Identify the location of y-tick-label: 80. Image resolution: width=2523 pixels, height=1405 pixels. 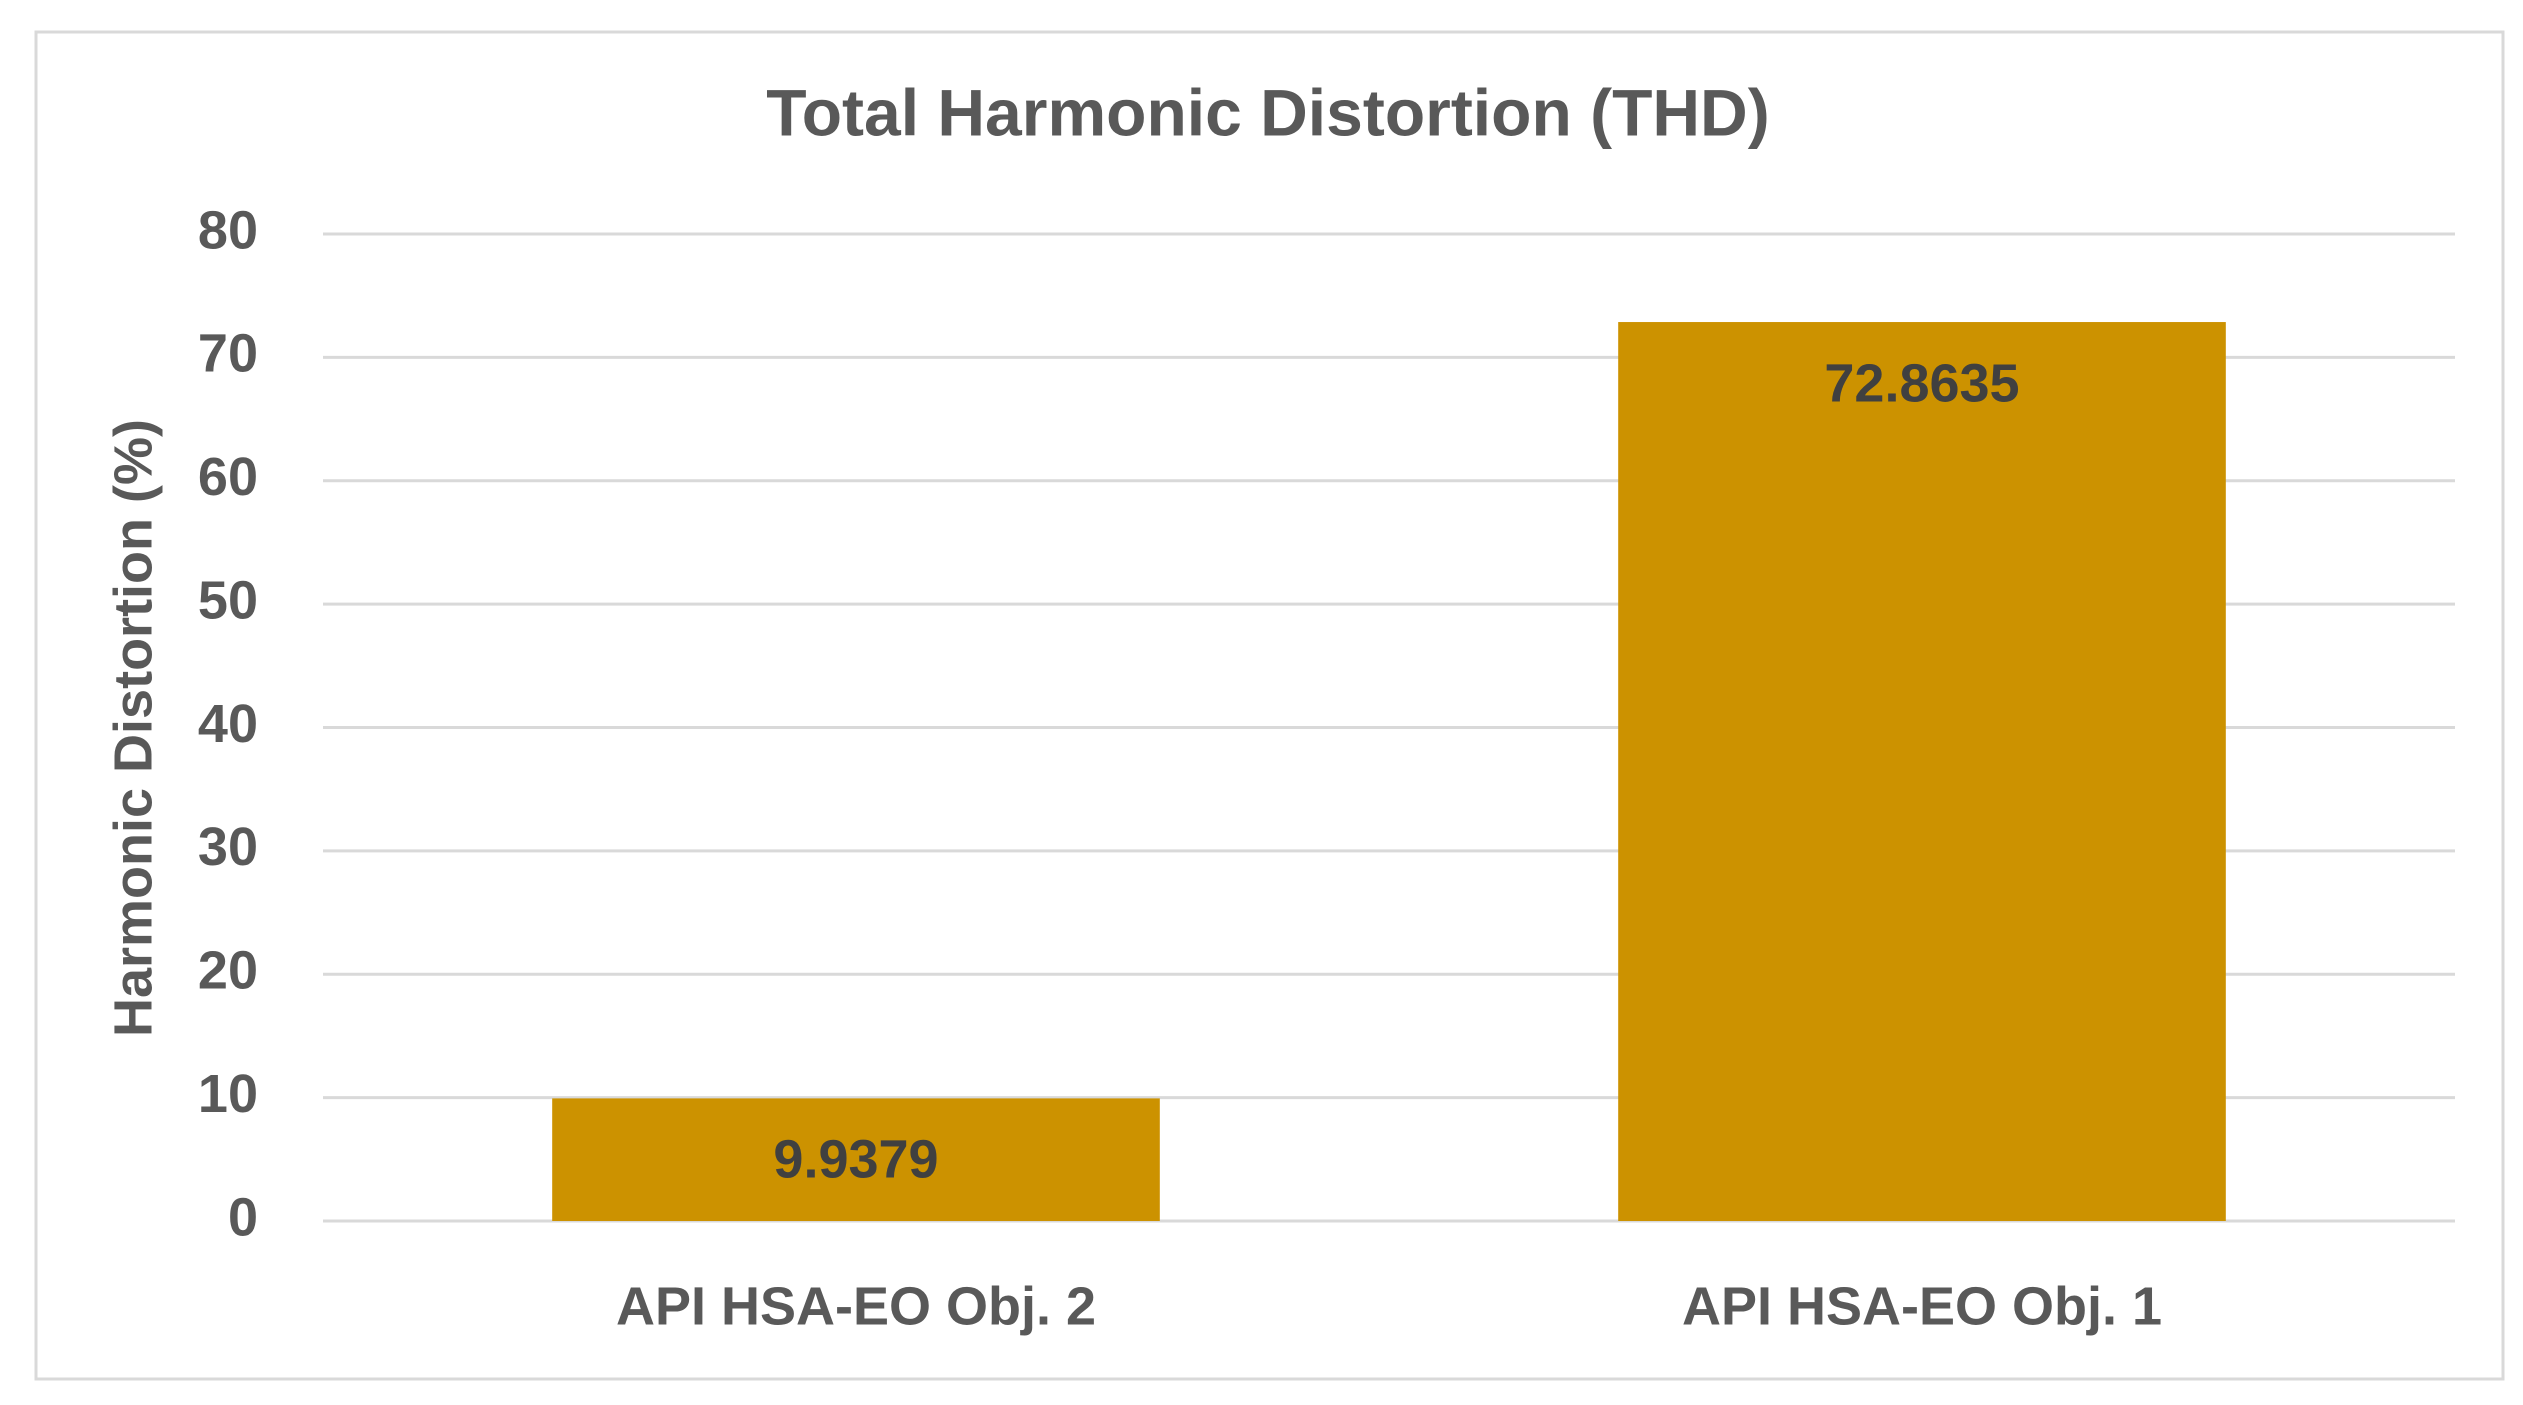
(228, 230).